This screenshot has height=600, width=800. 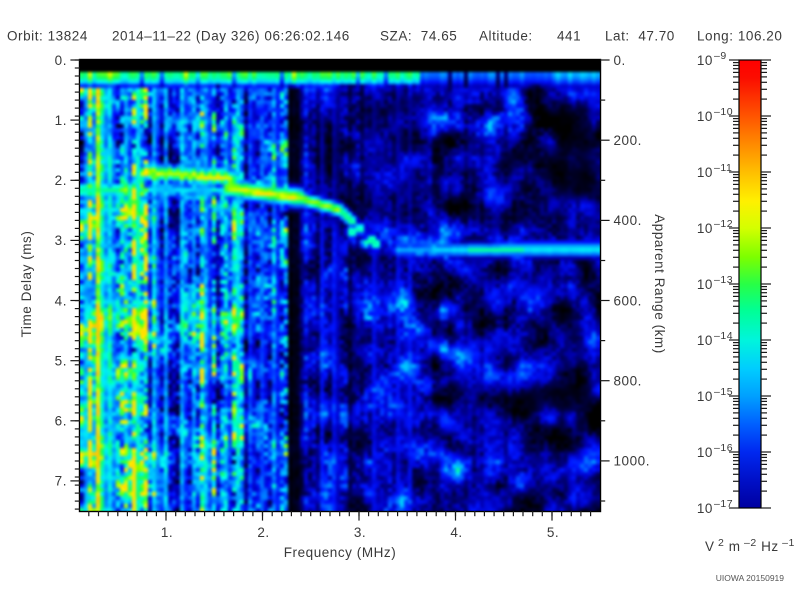 What do you see at coordinates (628, 300) in the screenshot?
I see `svg-text: 600.` at bounding box center [628, 300].